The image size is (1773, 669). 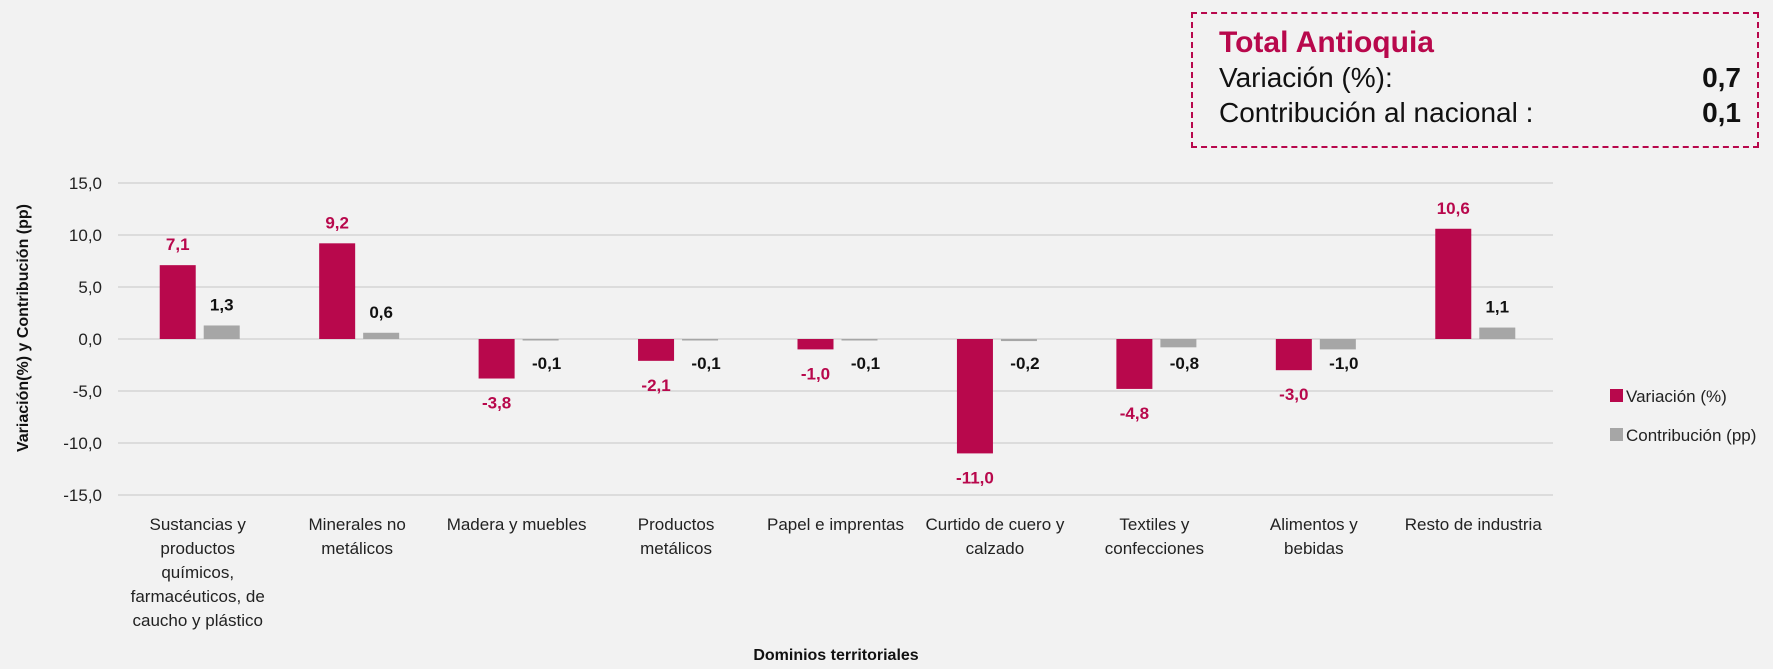 I want to click on data-label: -3,8, so click(x=496, y=403).